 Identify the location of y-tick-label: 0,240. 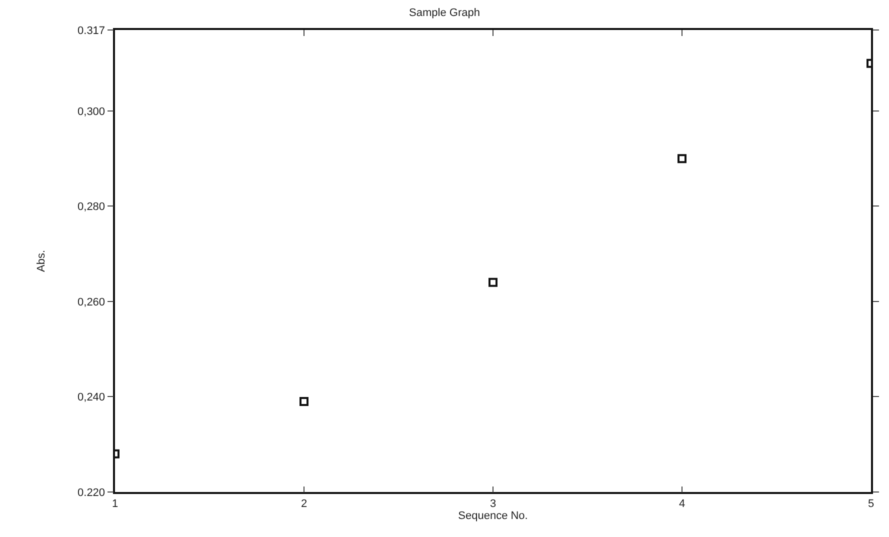
(92, 398).